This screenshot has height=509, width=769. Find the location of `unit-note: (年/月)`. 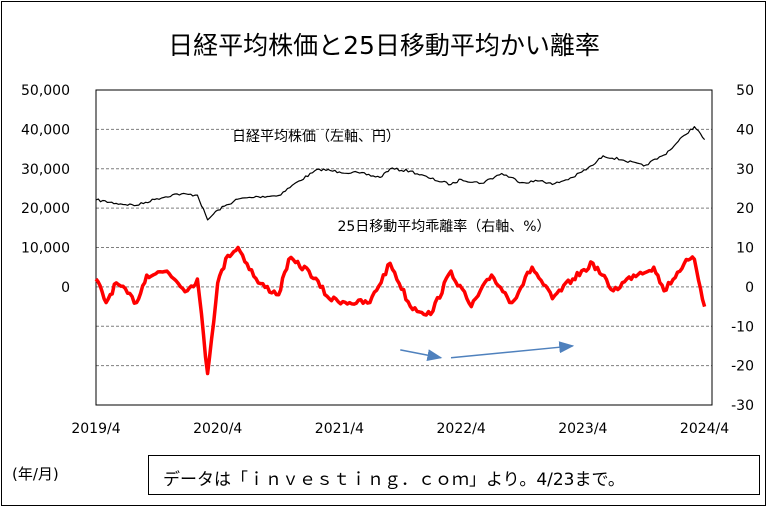

unit-note: (年/月) is located at coordinates (35, 474).